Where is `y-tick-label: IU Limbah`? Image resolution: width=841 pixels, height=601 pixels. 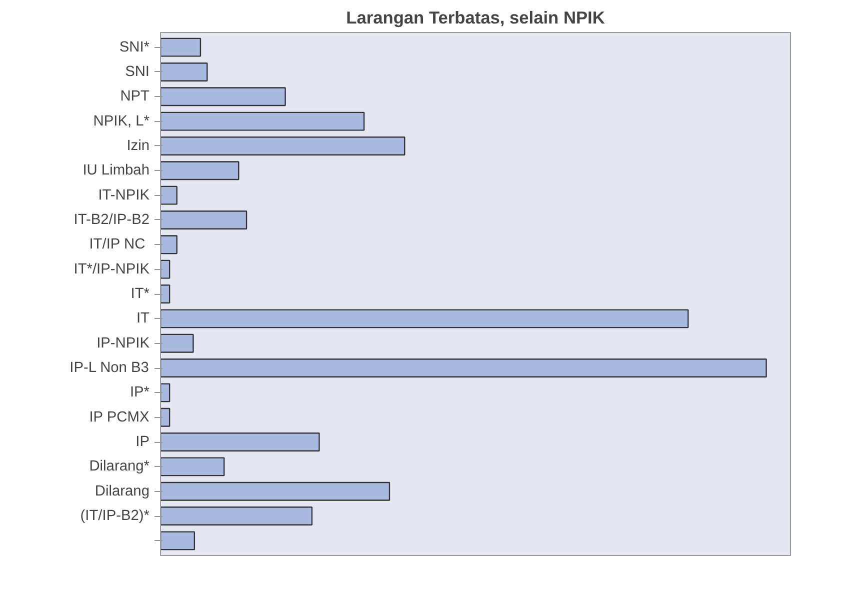 y-tick-label: IU Limbah is located at coordinates (116, 170).